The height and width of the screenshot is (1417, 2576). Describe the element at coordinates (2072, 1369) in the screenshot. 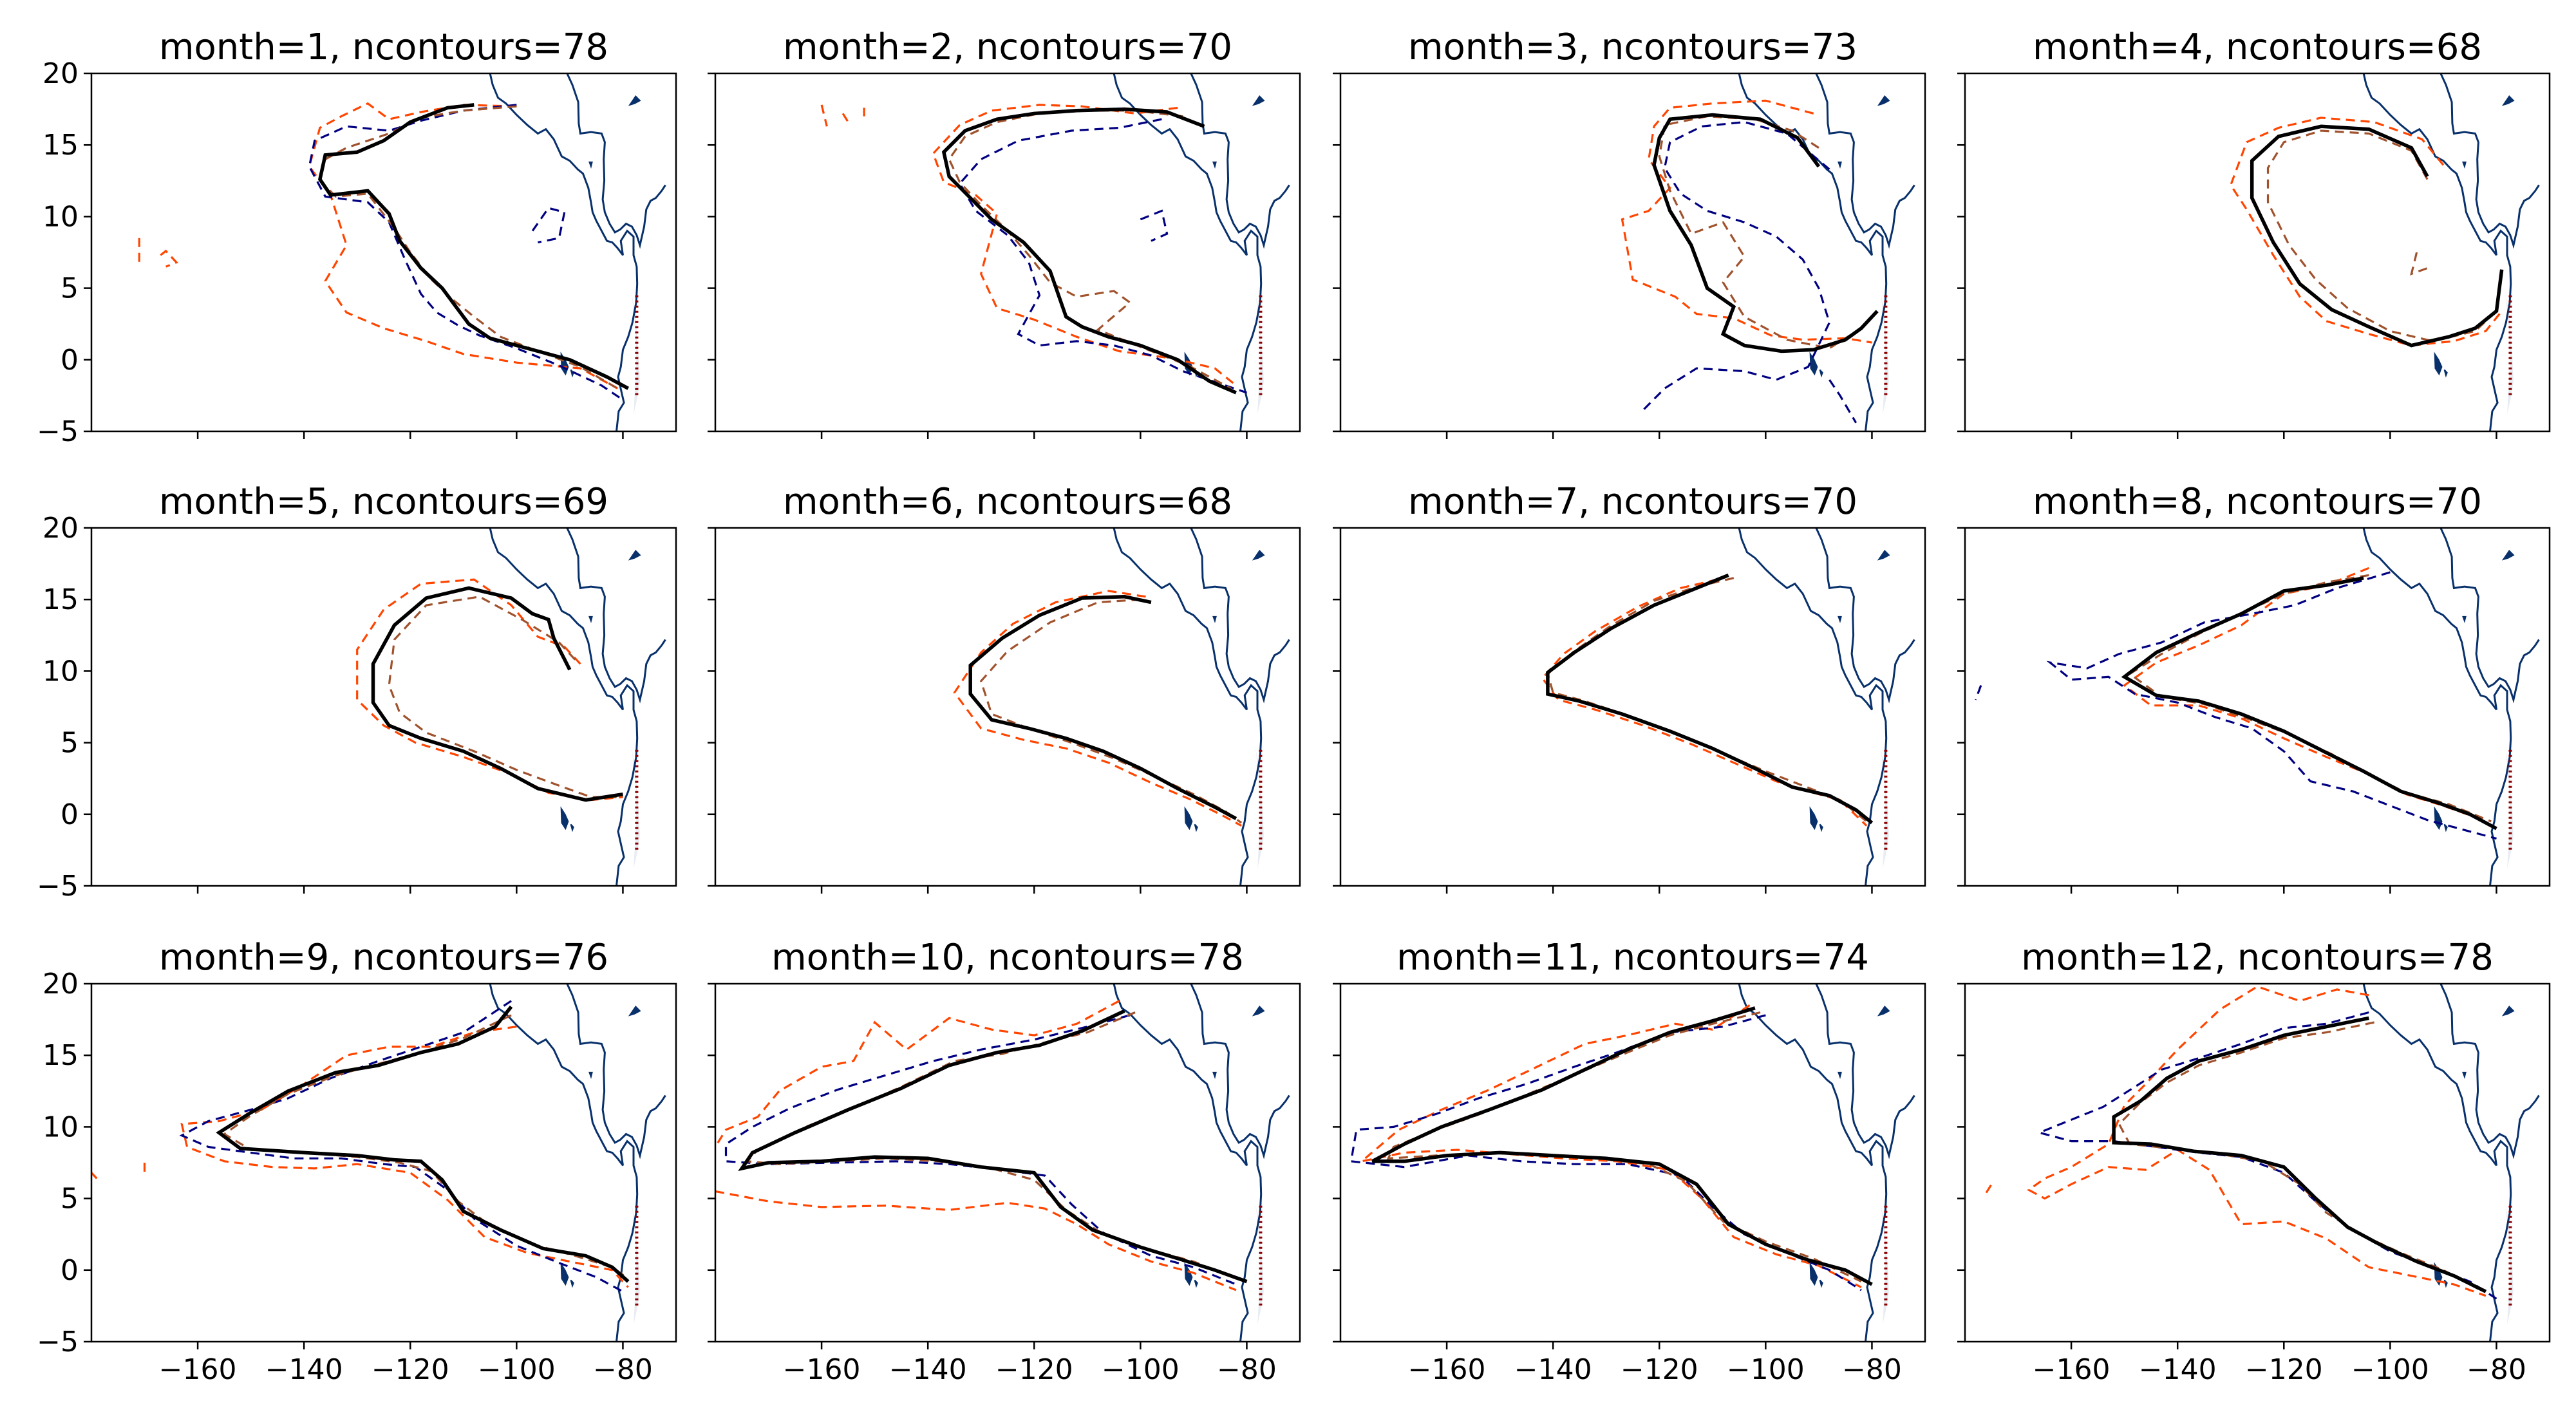

I see `x-tick-label: −160` at that location.